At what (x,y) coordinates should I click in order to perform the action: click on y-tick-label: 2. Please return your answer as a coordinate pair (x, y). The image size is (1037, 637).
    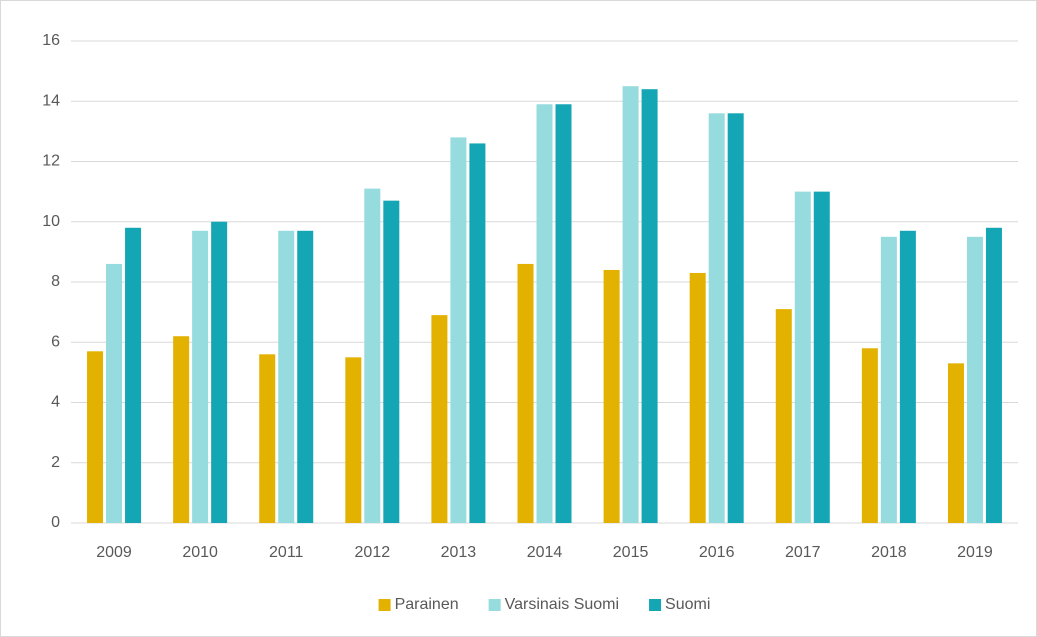
    Looking at the image, I should click on (55, 462).